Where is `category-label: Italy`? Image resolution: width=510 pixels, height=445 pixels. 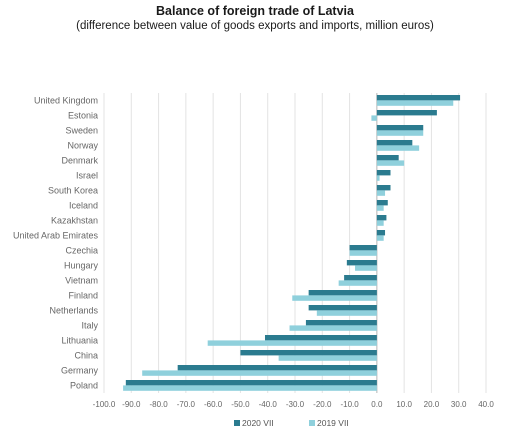 category-label: Italy is located at coordinates (89, 326).